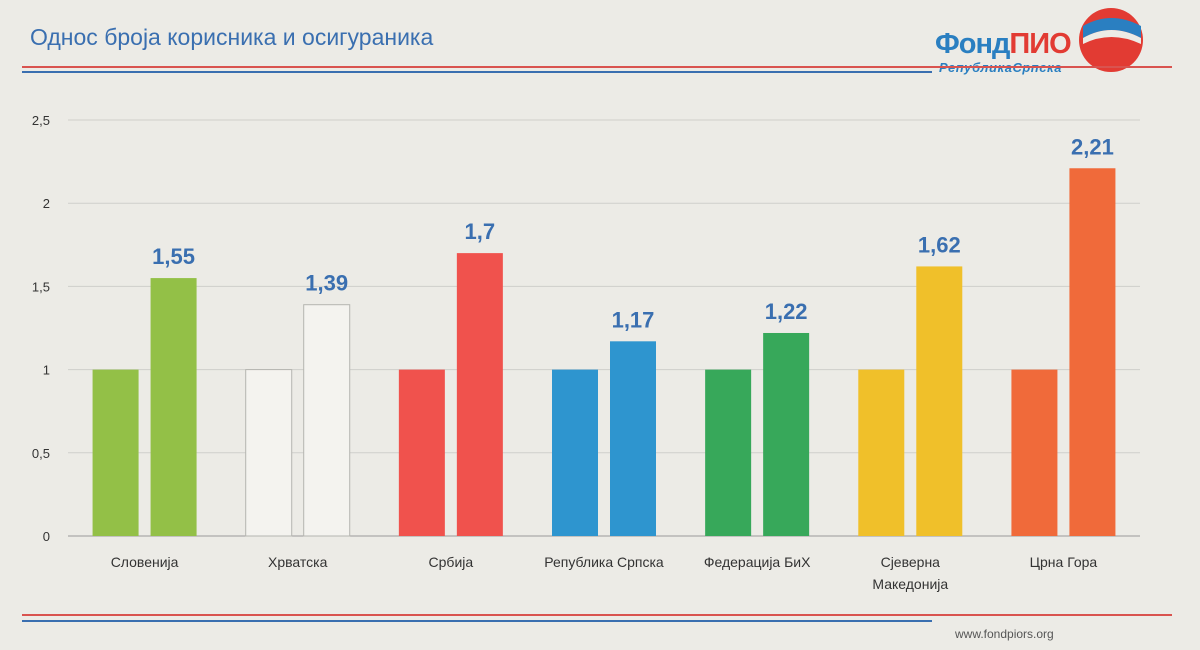  What do you see at coordinates (1064, 562) in the screenshot?
I see `category-label: Црна Гора` at bounding box center [1064, 562].